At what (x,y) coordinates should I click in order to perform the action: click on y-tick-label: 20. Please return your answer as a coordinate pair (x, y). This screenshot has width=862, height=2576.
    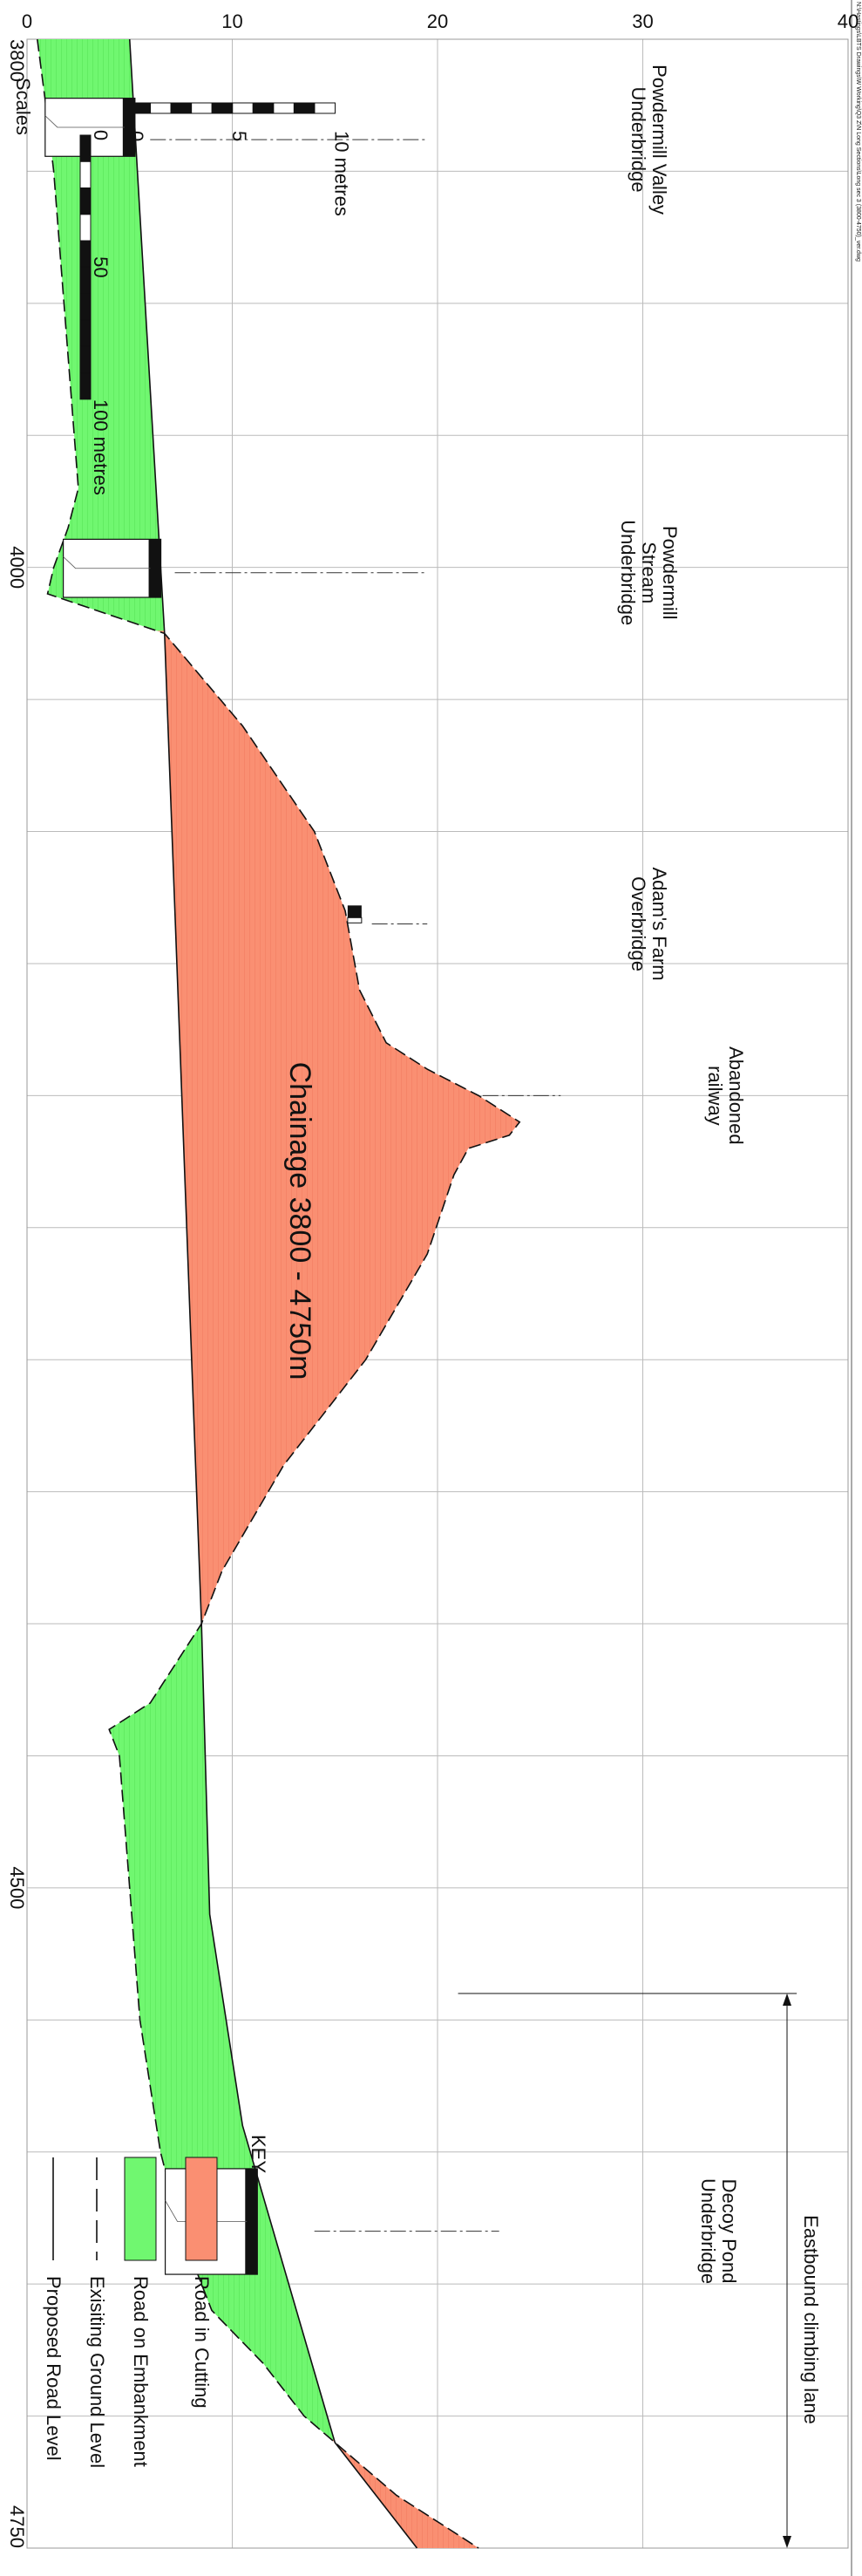
    Looking at the image, I should click on (437, 21).